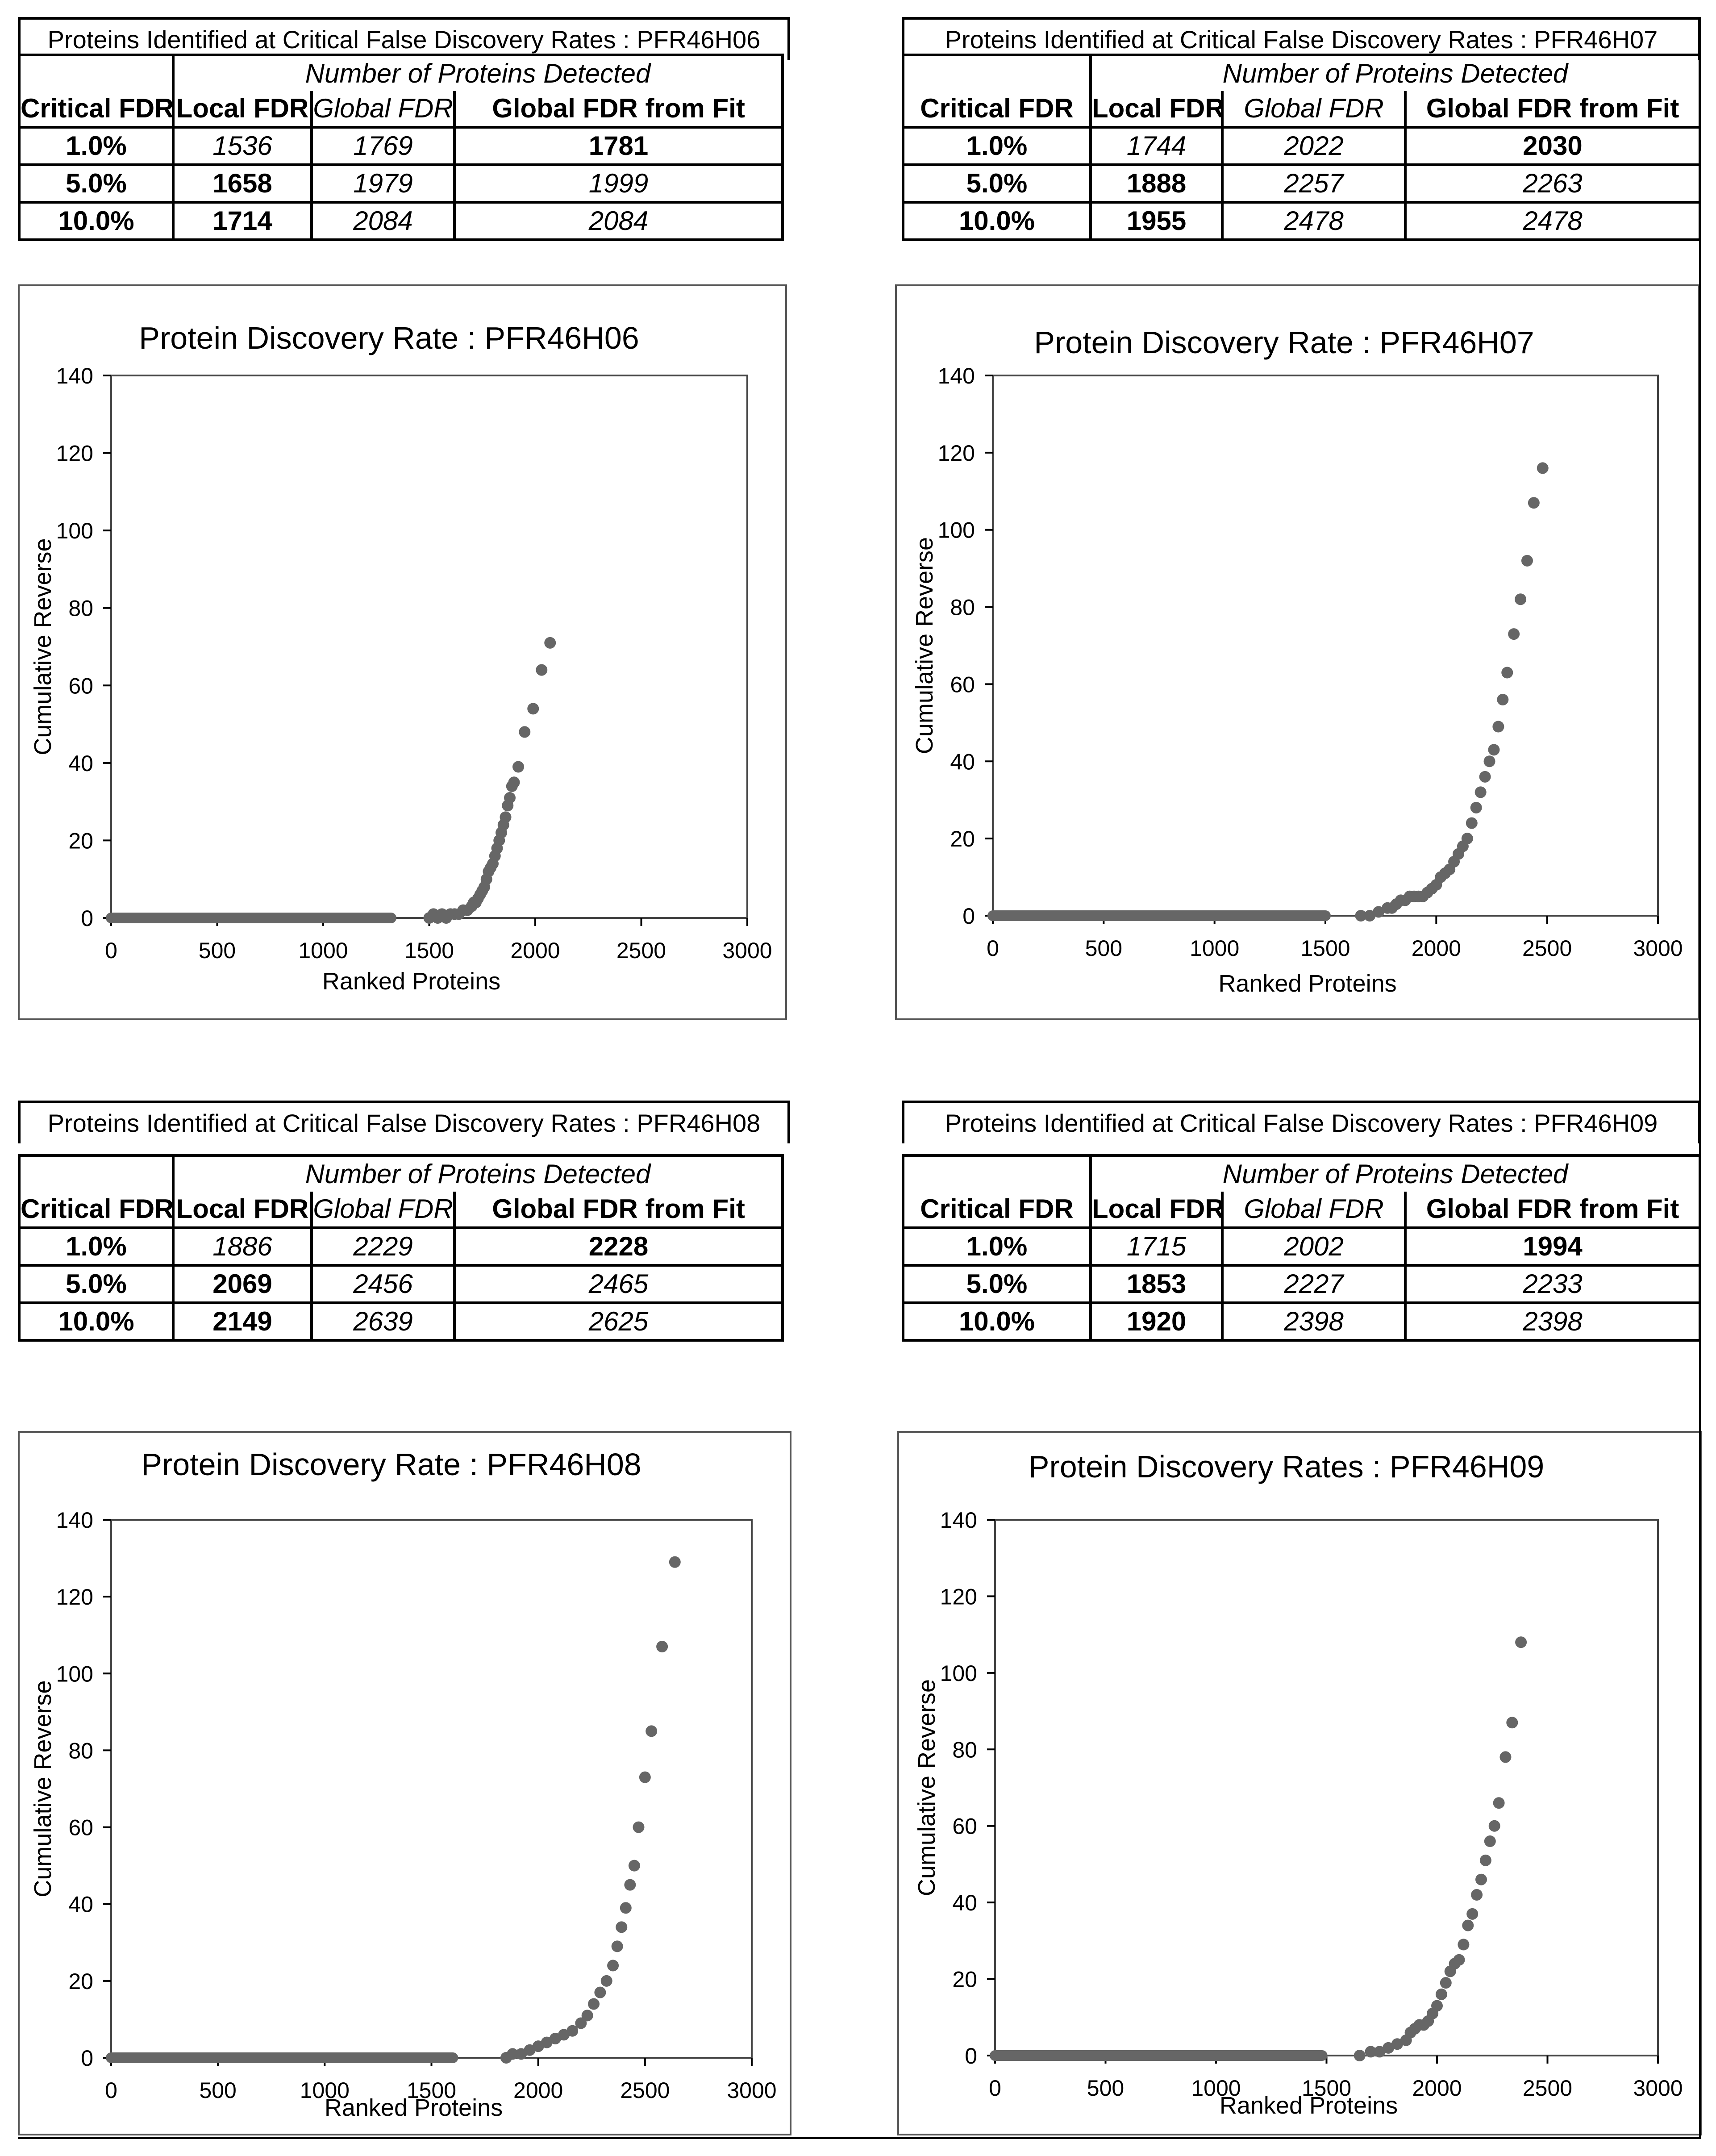 Image resolution: width=1716 pixels, height=2156 pixels. I want to click on table-cell-fit: 2030, so click(1553, 146).